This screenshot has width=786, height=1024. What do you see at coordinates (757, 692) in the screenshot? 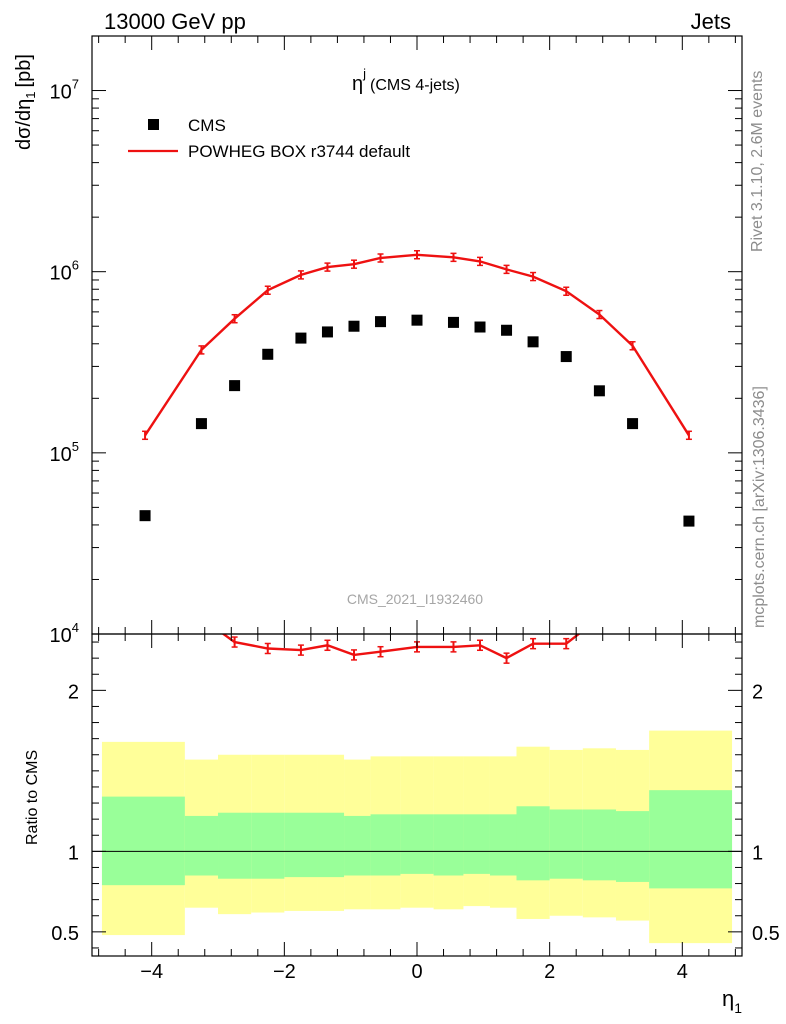
I see `ratio-y-tick-label-right: 2` at bounding box center [757, 692].